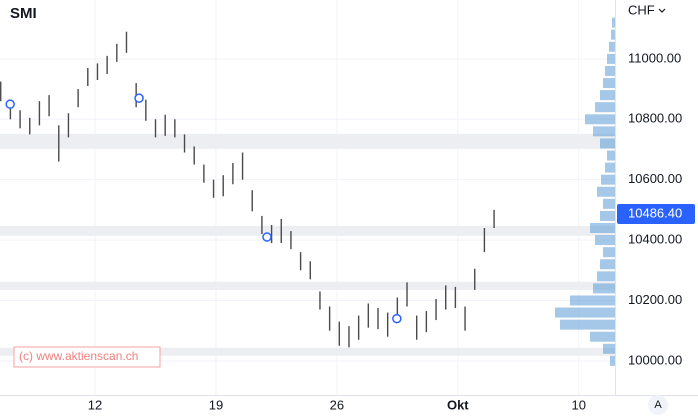  Describe the element at coordinates (654, 57) in the screenshot. I see `y-tick-label: 11000.00` at that location.